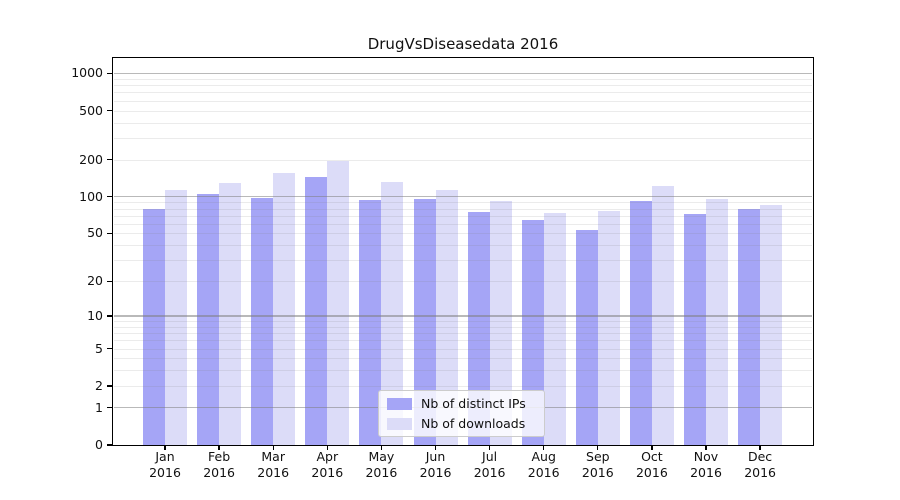 The image size is (900, 500). I want to click on bar-downloads-sep, so click(608, 328).